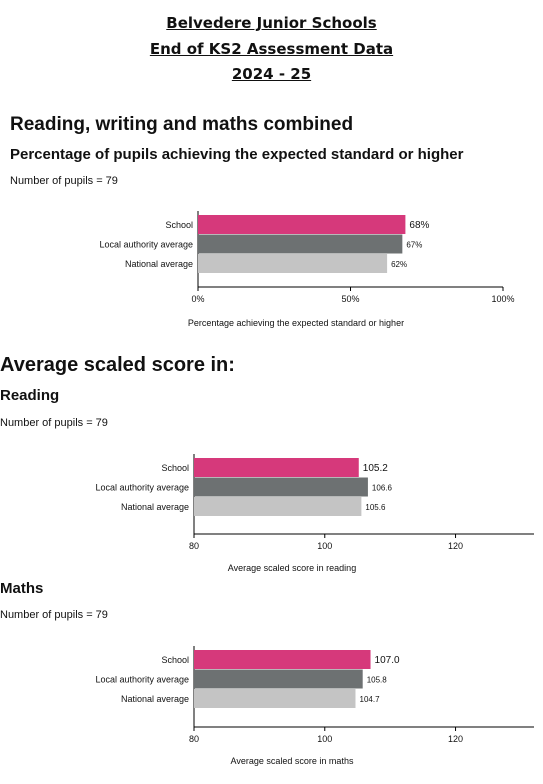 The image size is (543, 784). What do you see at coordinates (292, 761) in the screenshot?
I see `x-axis-label: Average scaled score in maths` at bounding box center [292, 761].